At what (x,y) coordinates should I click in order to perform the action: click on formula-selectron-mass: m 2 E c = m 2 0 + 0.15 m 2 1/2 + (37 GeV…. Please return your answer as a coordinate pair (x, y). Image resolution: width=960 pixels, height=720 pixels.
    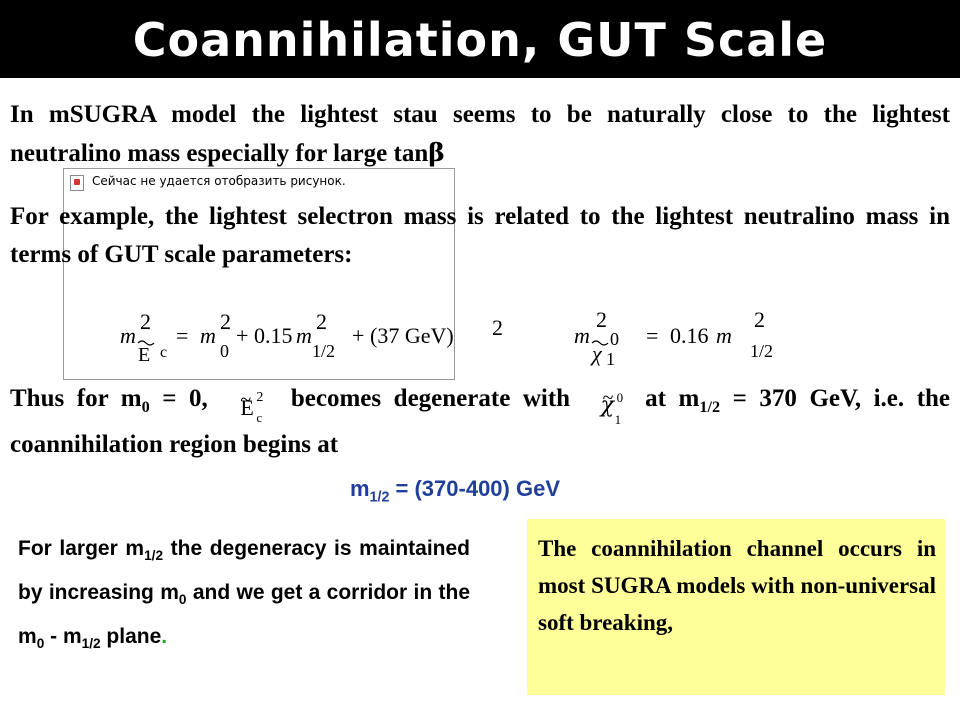
    Looking at the image, I should click on (311, 337).